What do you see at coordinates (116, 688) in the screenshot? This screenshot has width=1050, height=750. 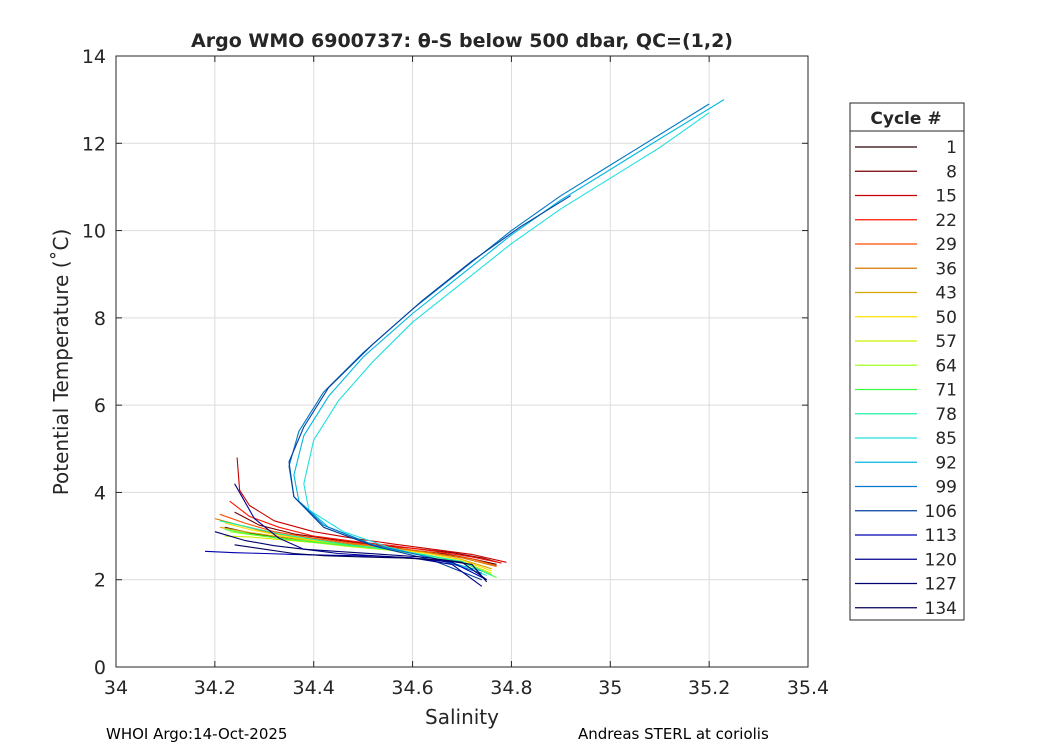 I see `x-tick-label: 34` at bounding box center [116, 688].